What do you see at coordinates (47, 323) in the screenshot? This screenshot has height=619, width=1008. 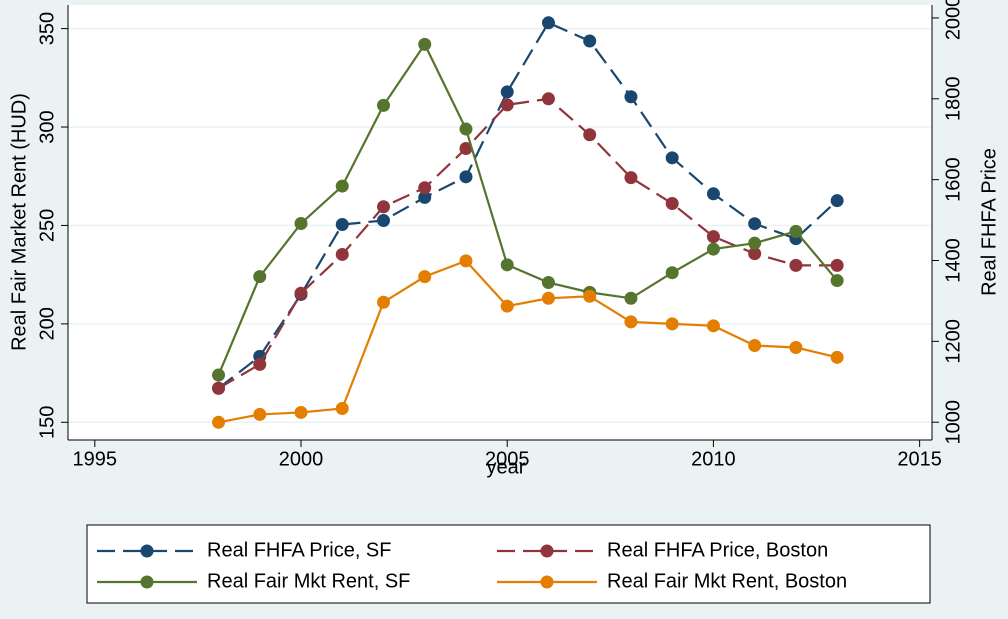 I see `y-tick-label: 200` at bounding box center [47, 323].